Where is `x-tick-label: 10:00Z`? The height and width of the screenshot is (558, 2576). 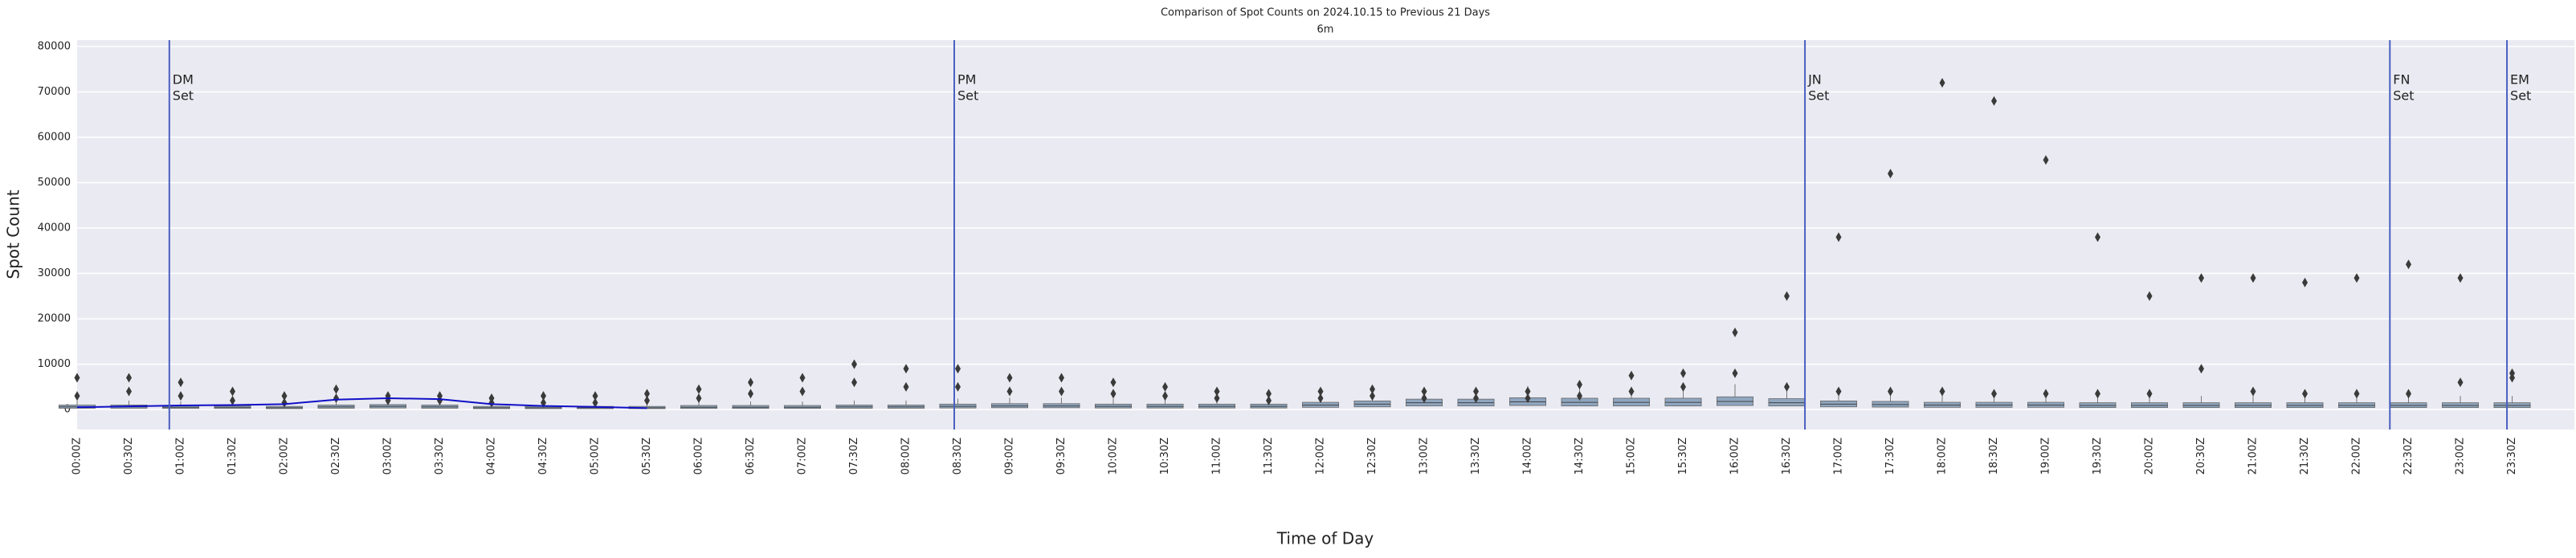 x-tick-label: 10:00Z is located at coordinates (1114, 456).